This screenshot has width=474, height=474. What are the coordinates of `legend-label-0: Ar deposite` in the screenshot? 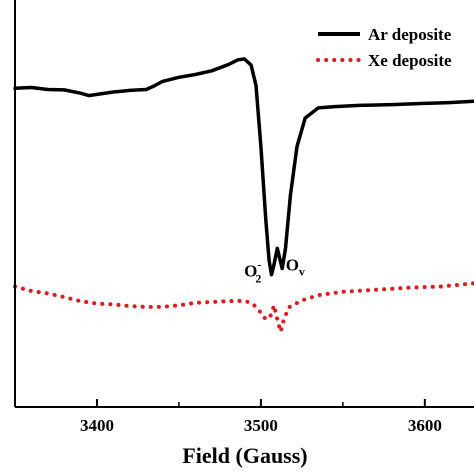 It's located at (410, 34).